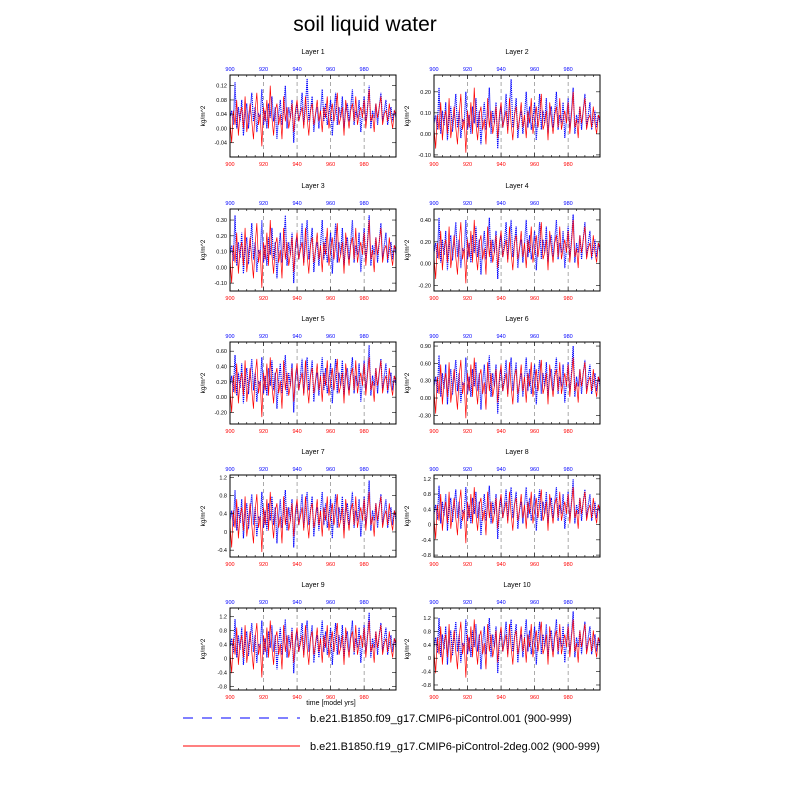  What do you see at coordinates (516, 585) in the screenshot?
I see `panel-title: Layer 10` at bounding box center [516, 585].